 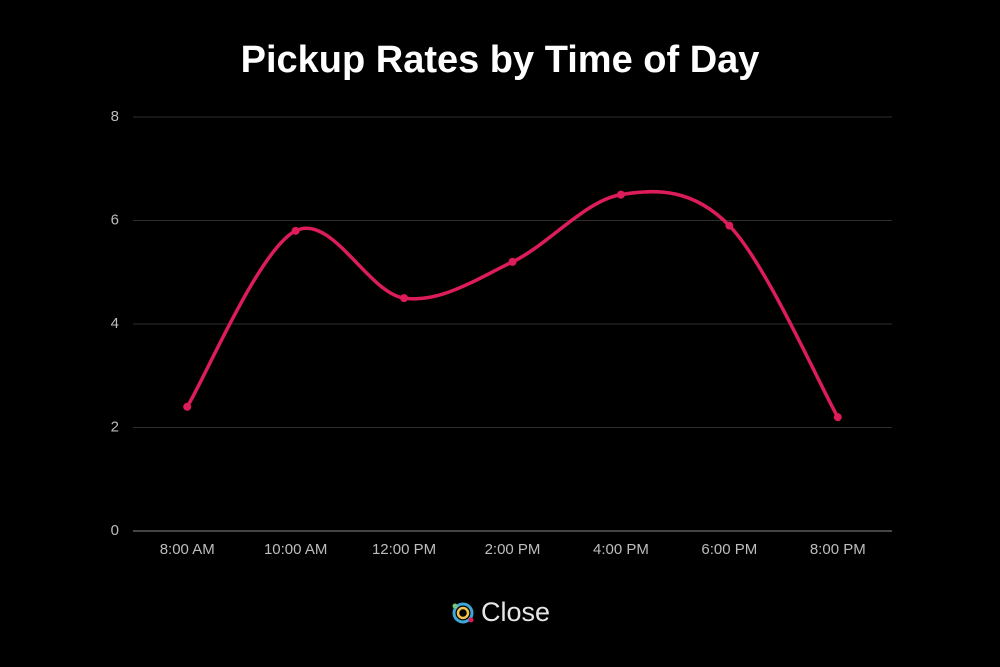 I want to click on x-tick-label: 6:00 PM, so click(x=729, y=549).